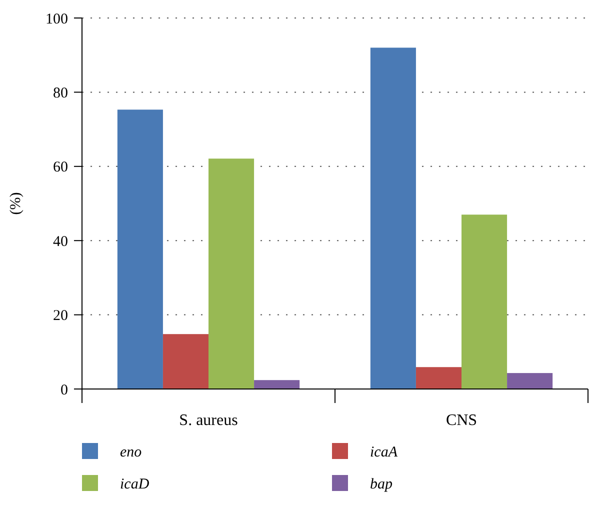 The height and width of the screenshot is (513, 598). Describe the element at coordinates (462, 420) in the screenshot. I see `x-tick-label: CNS` at that location.